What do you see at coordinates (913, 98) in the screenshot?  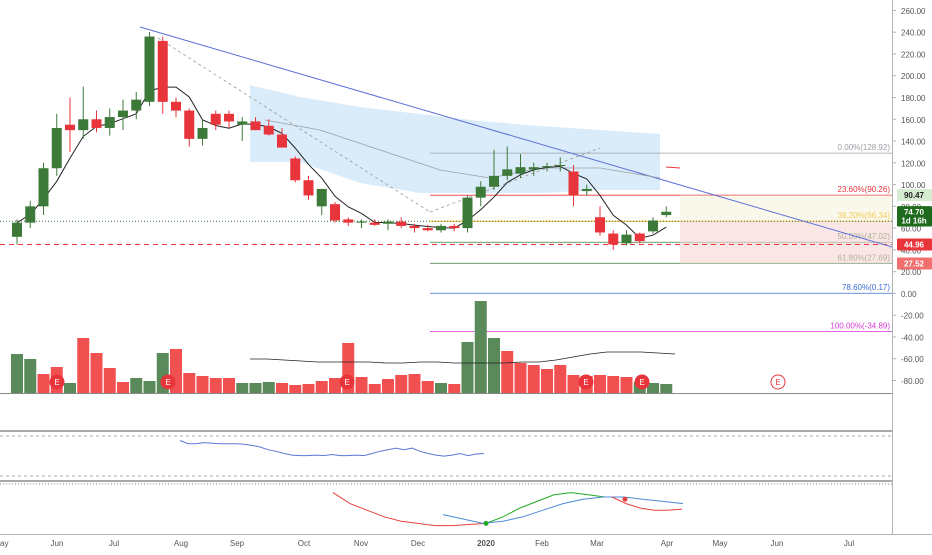 I see `price-tick-label: 180.00` at bounding box center [913, 98].